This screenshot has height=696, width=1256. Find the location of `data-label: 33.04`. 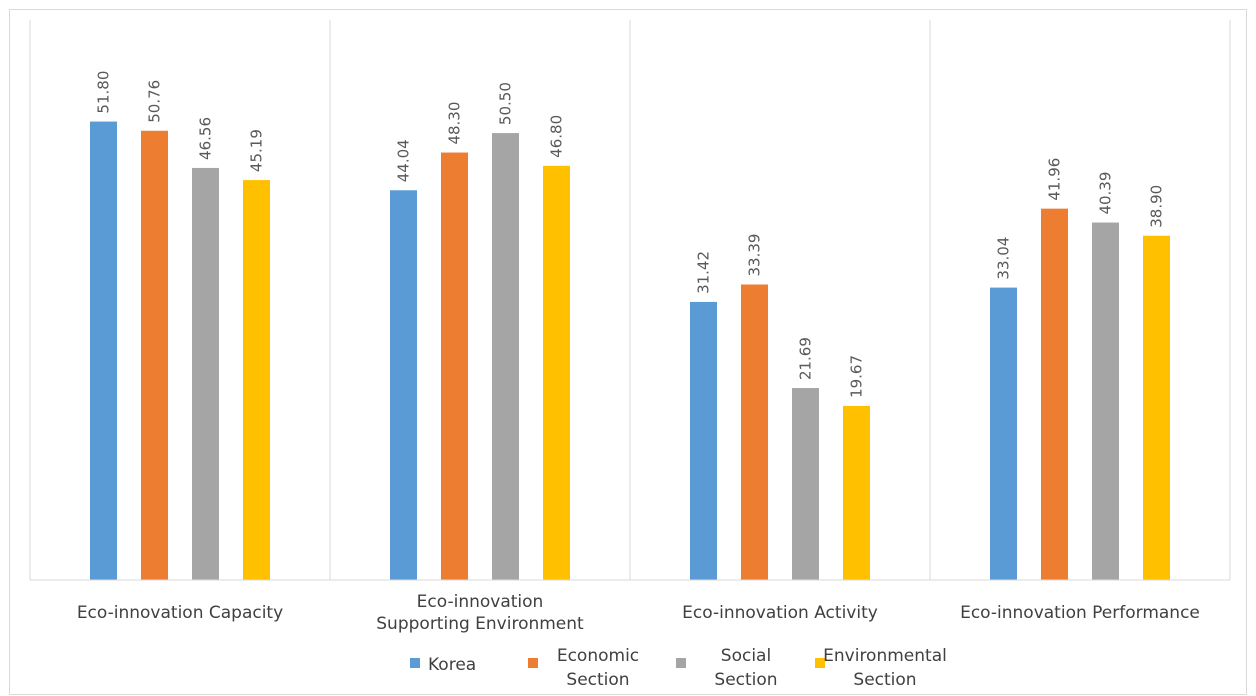

data-label: 33.04 is located at coordinates (1004, 258).